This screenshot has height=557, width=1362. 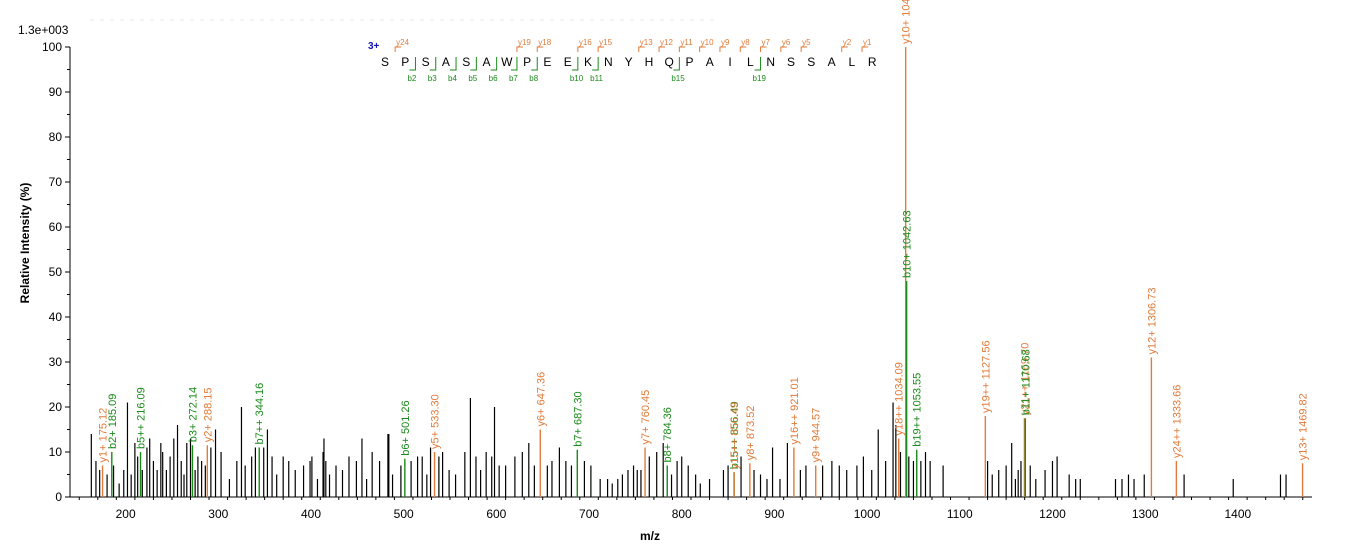 I want to click on peak-label: y19++ 1127.56, so click(x=986, y=376).